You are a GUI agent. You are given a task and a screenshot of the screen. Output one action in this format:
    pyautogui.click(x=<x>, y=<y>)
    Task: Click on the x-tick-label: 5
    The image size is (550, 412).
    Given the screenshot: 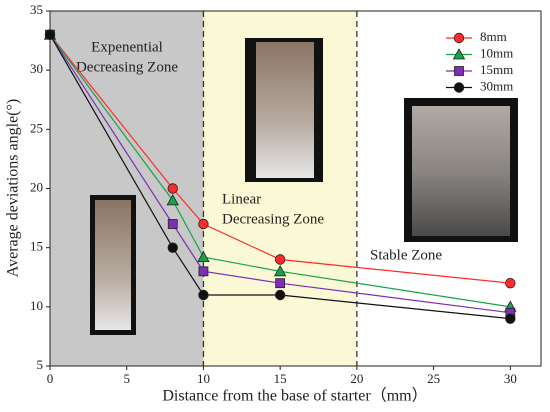 What is the action you would take?
    pyautogui.click(x=126, y=378)
    